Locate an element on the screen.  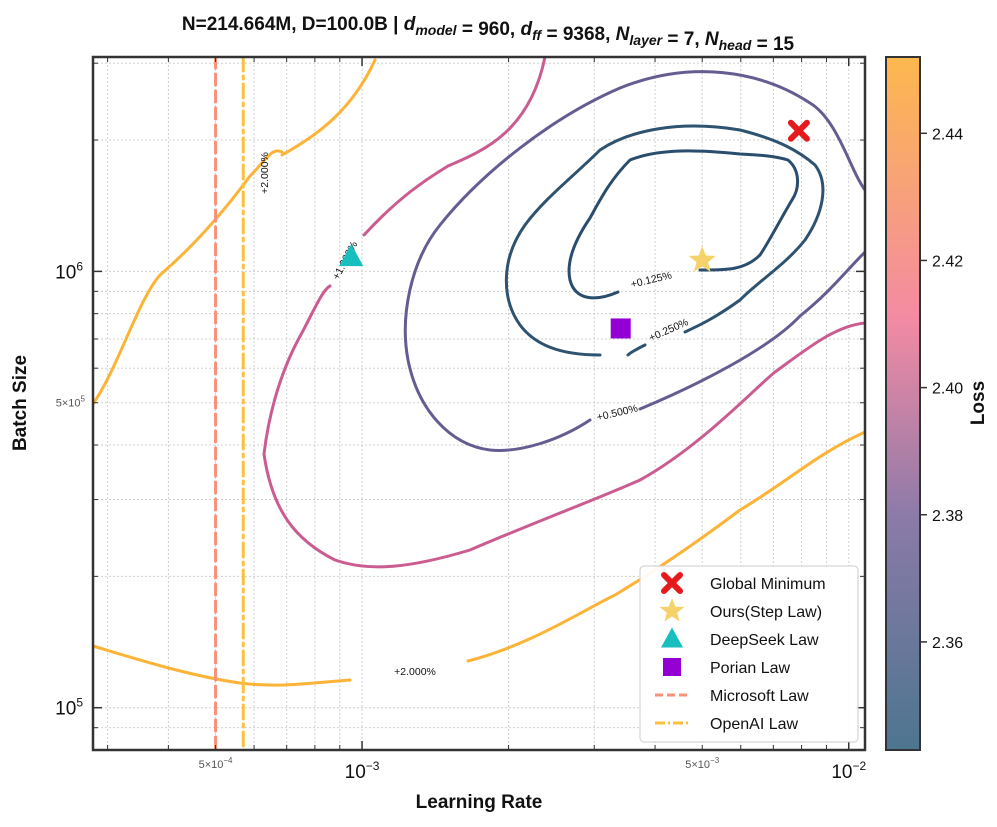
legend-triangle-icon is located at coordinates (672, 637).